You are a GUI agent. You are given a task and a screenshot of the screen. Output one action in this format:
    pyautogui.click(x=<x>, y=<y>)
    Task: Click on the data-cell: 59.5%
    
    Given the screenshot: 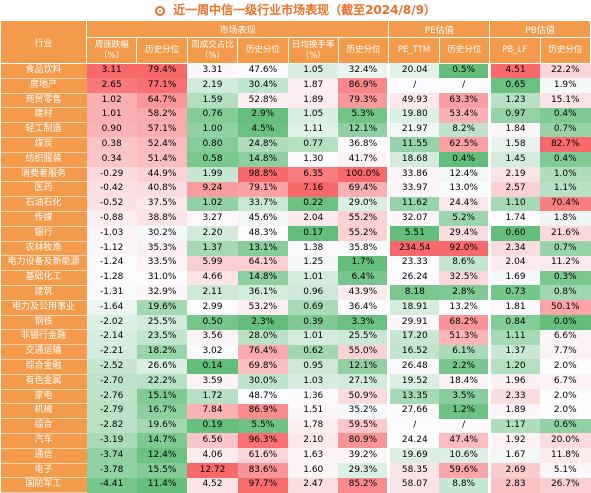 What is the action you would take?
    pyautogui.click(x=363, y=426)
    